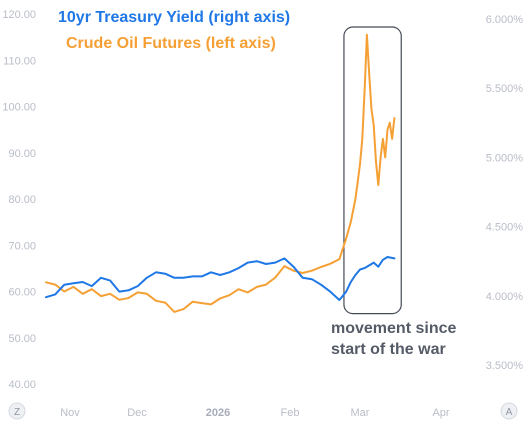  I want to click on x-tick-label: 2026, so click(218, 413).